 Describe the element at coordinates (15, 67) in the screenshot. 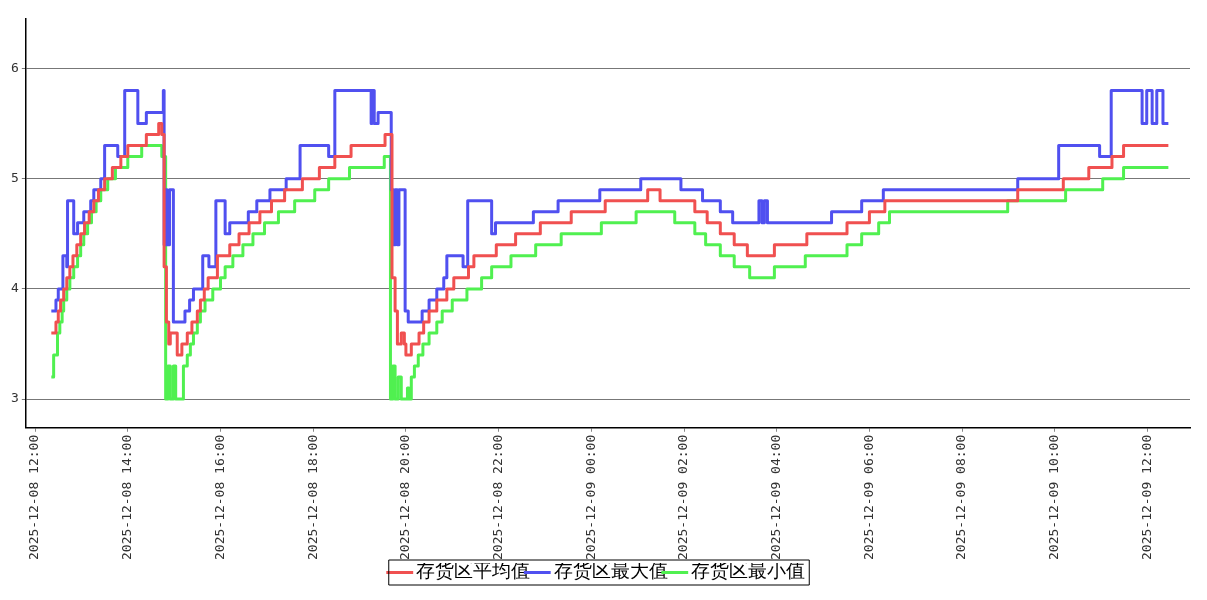

I see `y-tick-label: 6` at that location.